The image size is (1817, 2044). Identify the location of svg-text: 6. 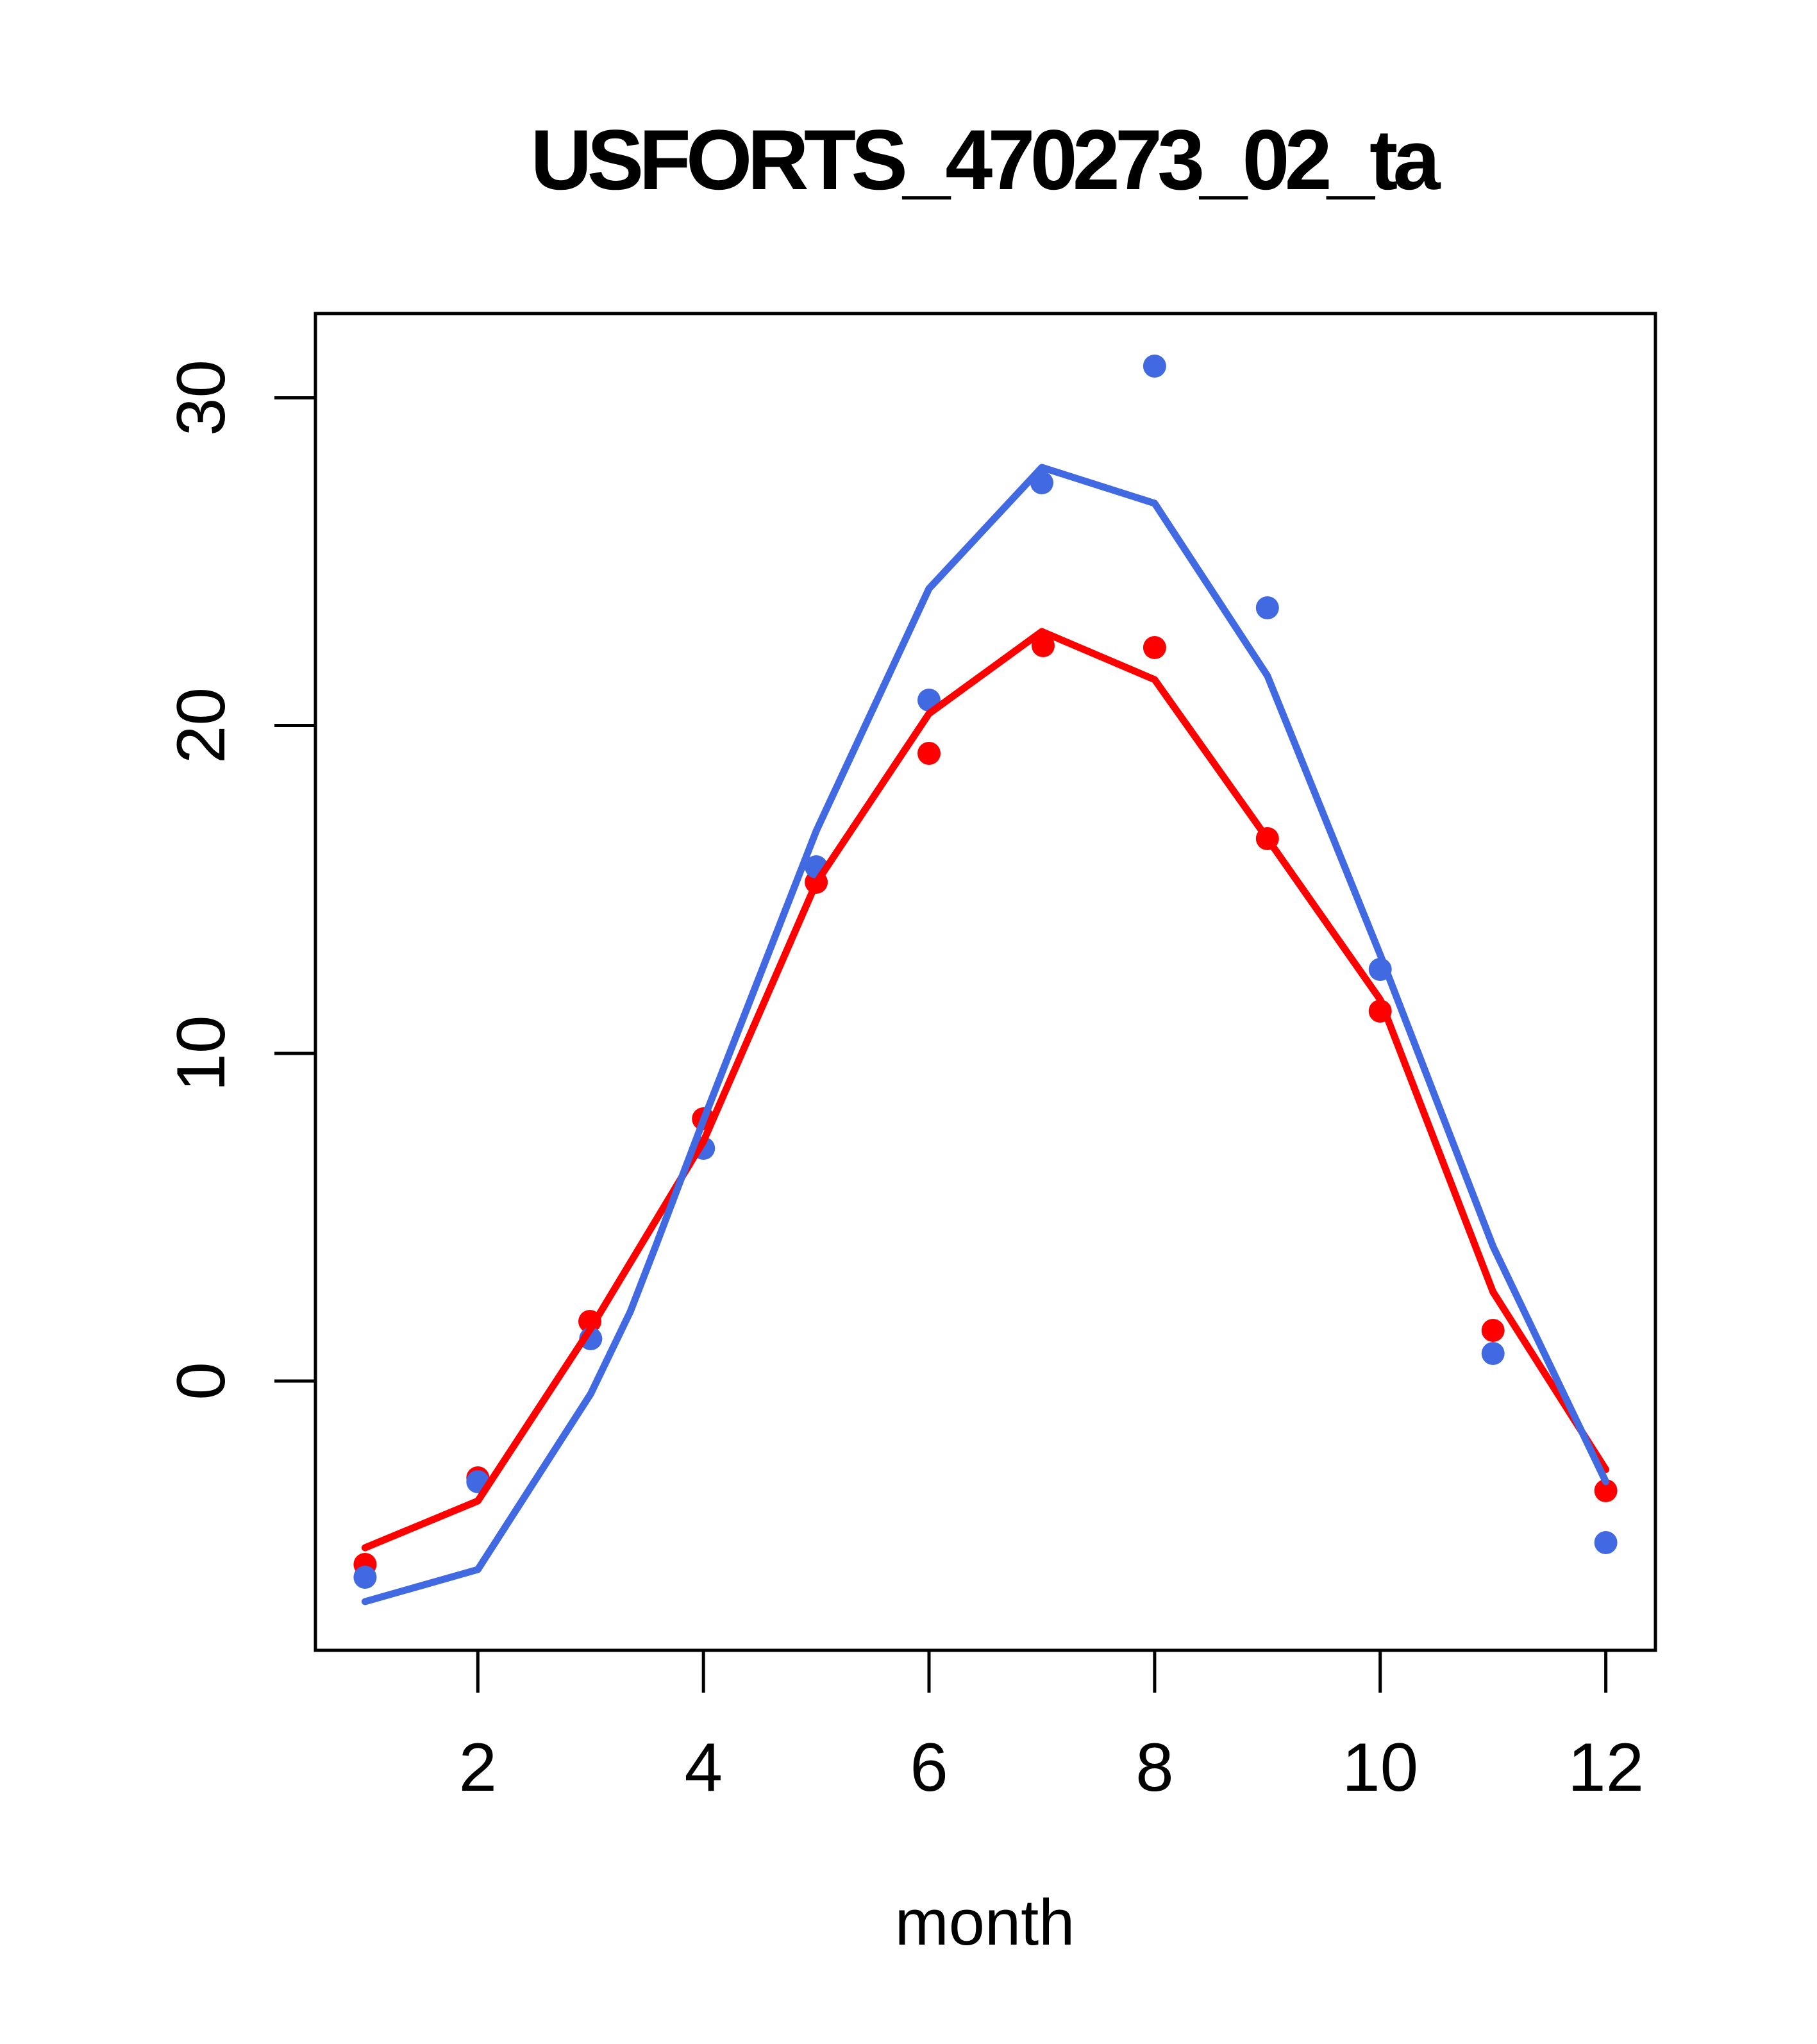
(929, 1767).